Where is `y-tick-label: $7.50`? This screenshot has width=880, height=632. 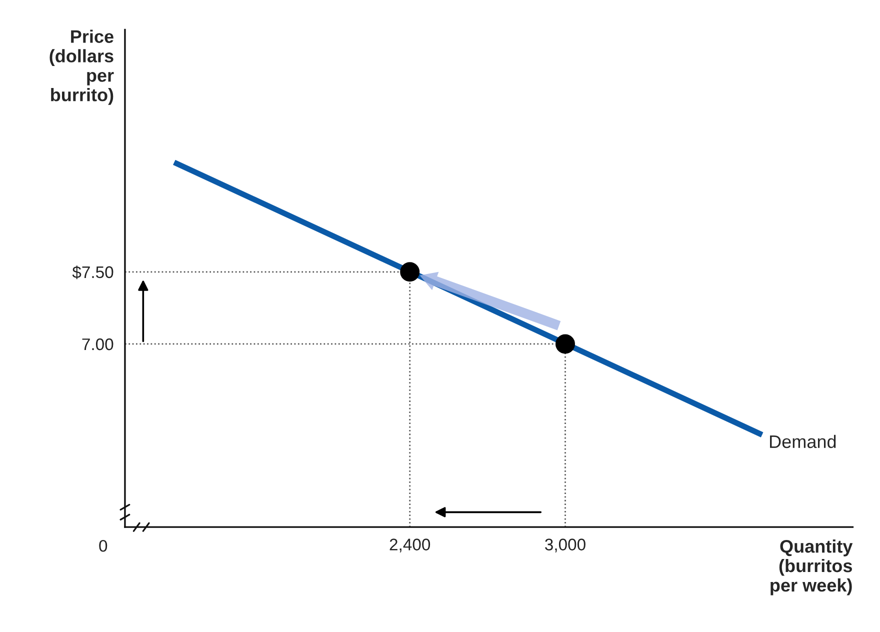
y-tick-label: $7.50 is located at coordinates (93, 273).